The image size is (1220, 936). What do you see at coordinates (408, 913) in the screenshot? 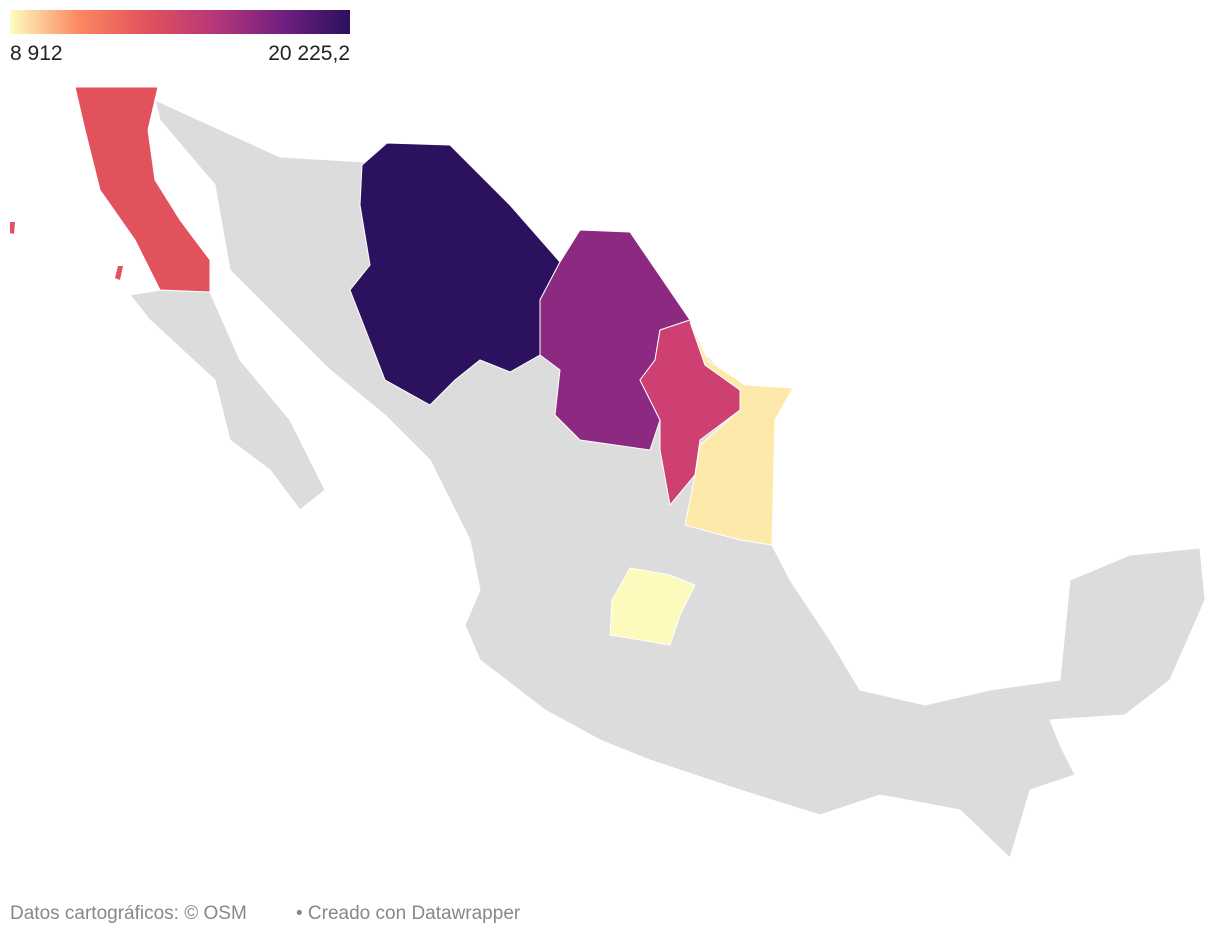
I see `footer-credit: • Creado con Datawrapper` at bounding box center [408, 913].